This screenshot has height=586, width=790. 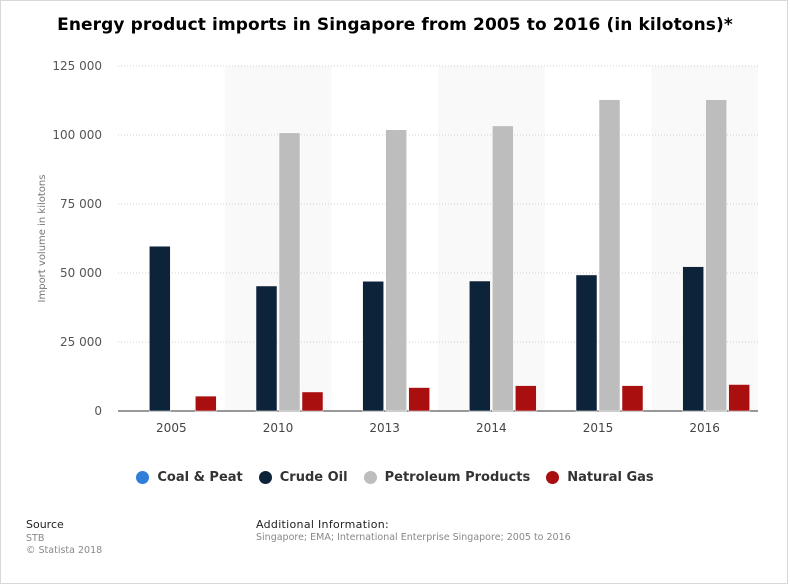 What do you see at coordinates (42, 239) in the screenshot?
I see `y-axis-label: Import volume in kilotons` at bounding box center [42, 239].